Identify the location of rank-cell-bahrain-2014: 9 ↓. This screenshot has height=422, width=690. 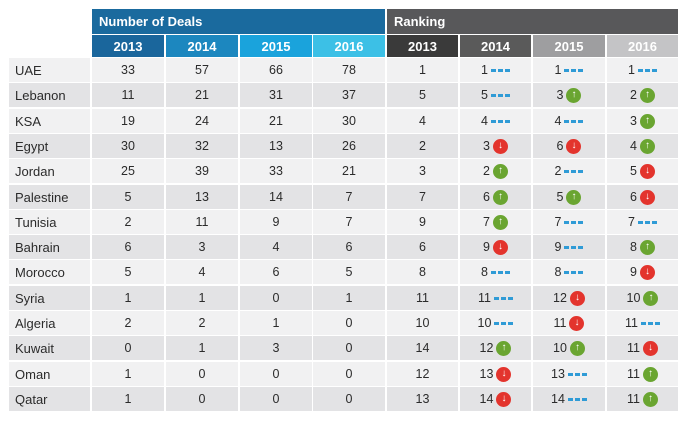
(495, 247).